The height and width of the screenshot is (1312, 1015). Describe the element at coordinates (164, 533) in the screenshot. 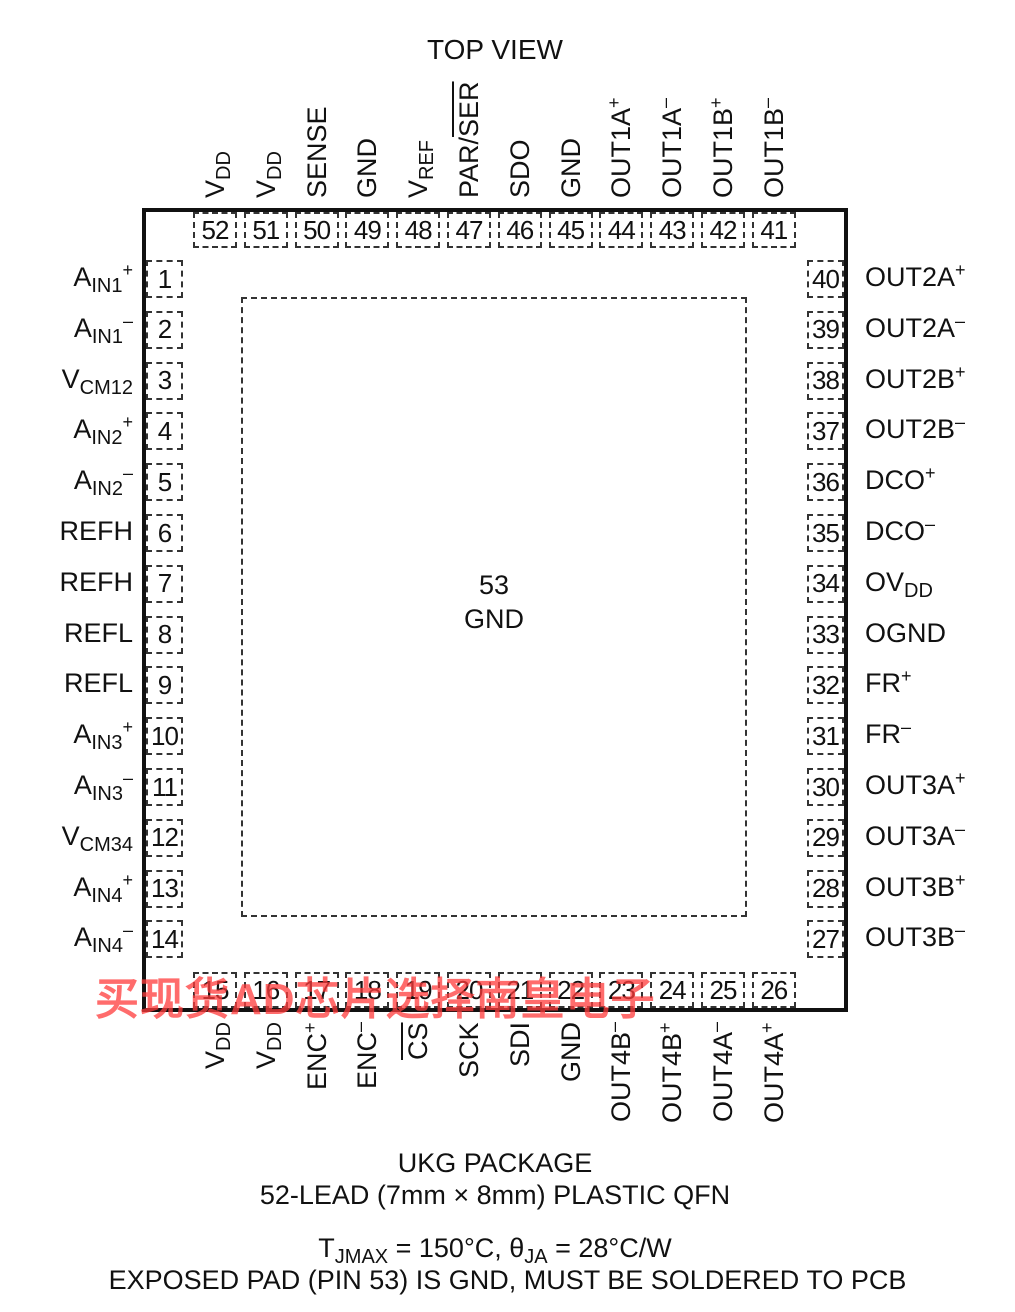

I see `pin-6: 6` at that location.